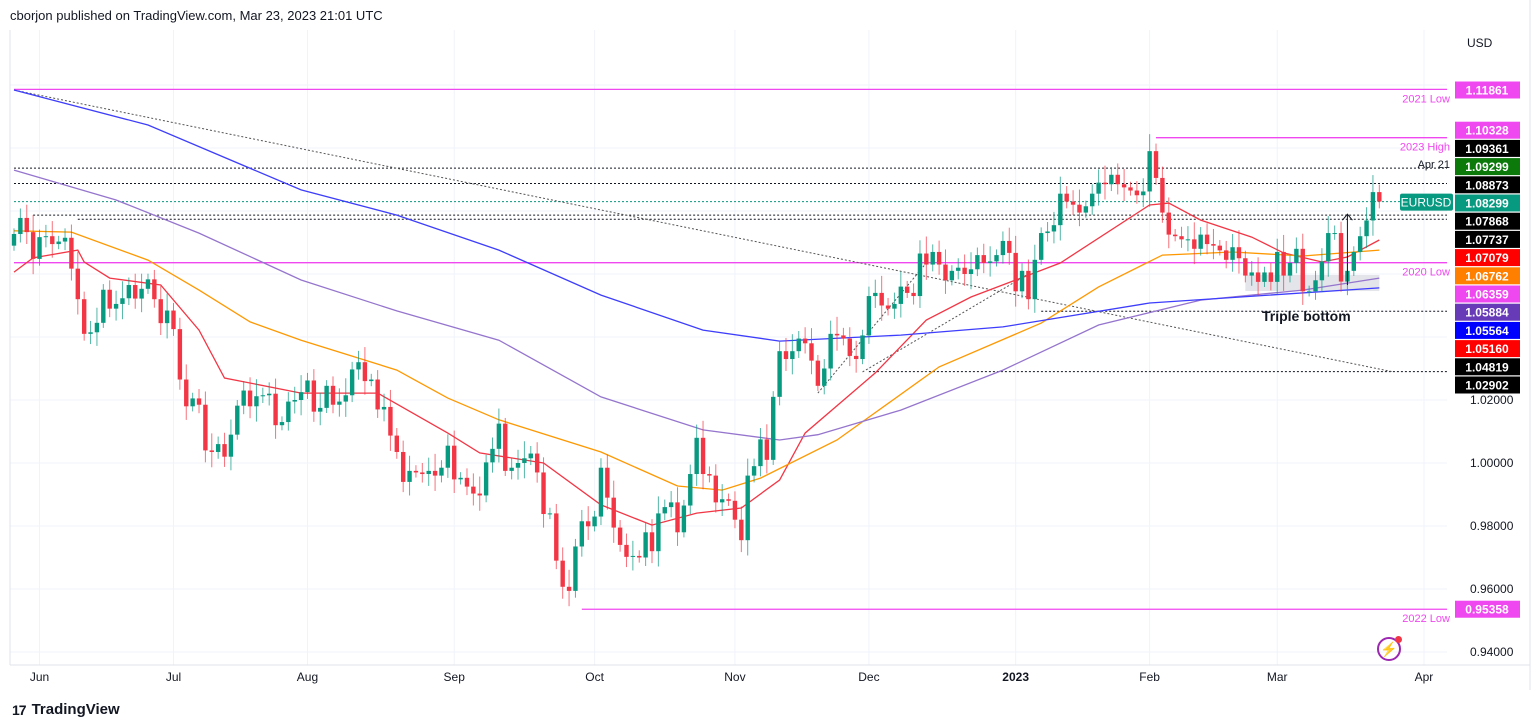 The image size is (1536, 728). I want to click on price-label-text: 1.06762, so click(1487, 276).